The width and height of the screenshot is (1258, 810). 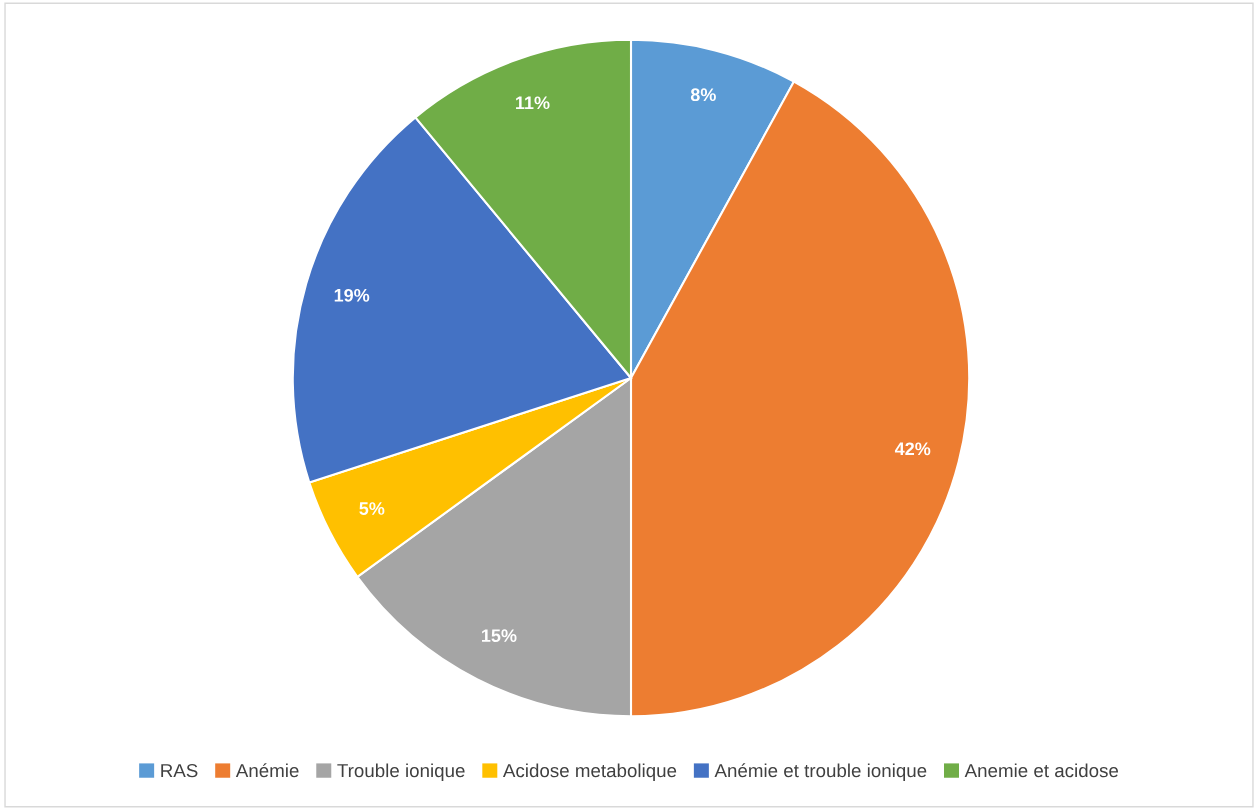 What do you see at coordinates (703, 95) in the screenshot?
I see `data-label: 8%` at bounding box center [703, 95].